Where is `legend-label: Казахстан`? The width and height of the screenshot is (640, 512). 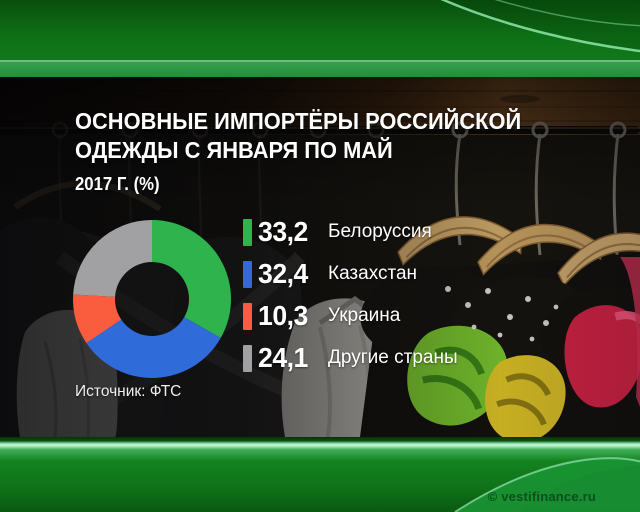 legend-label: Казахстан is located at coordinates (373, 273).